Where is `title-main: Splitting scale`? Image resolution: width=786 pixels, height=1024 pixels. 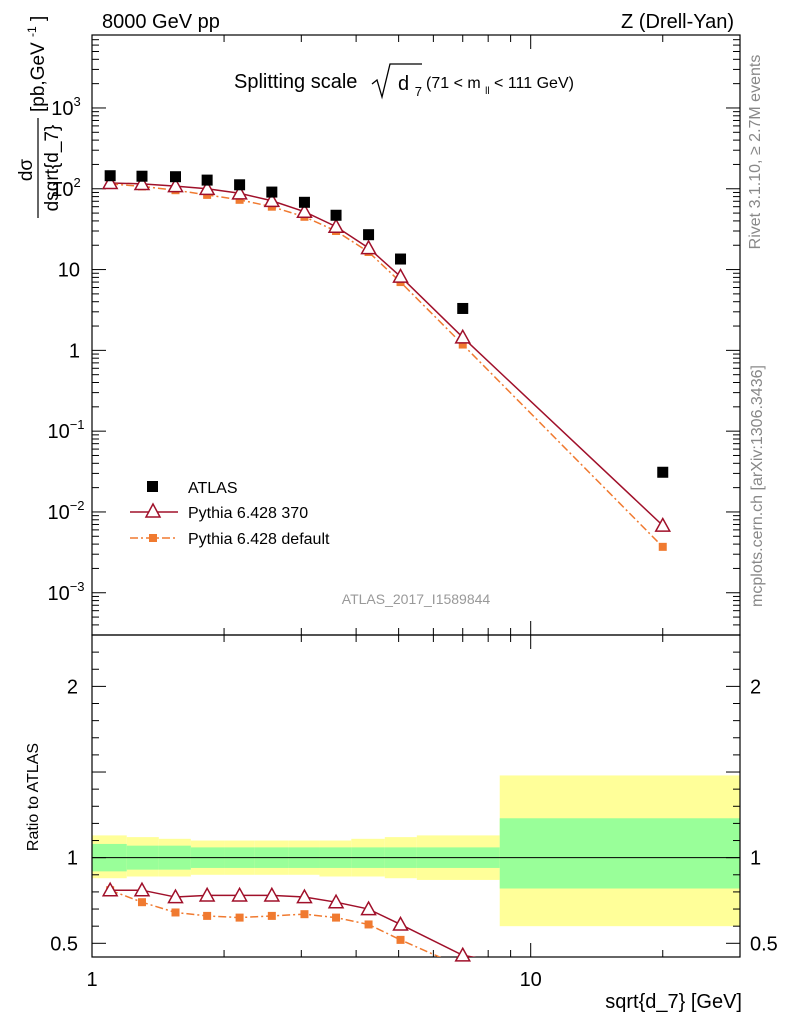 title-main: Splitting scale is located at coordinates (295, 82).